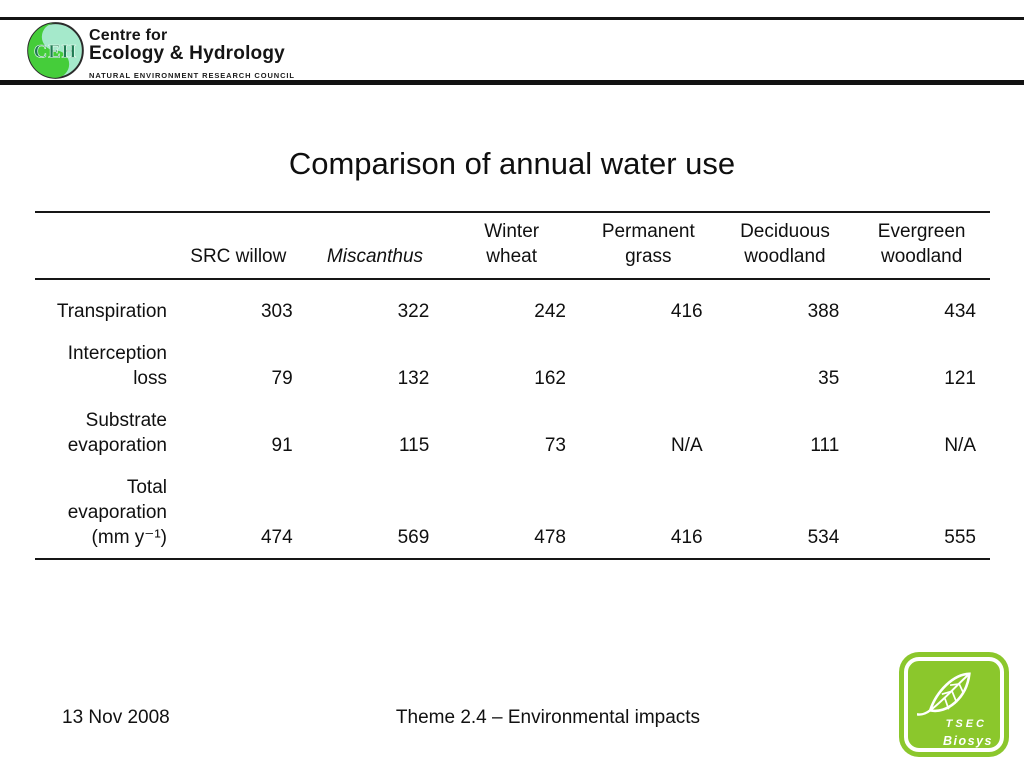  I want to click on tsec-badge-inner-frame: TSEC Biosys, so click(954, 704).